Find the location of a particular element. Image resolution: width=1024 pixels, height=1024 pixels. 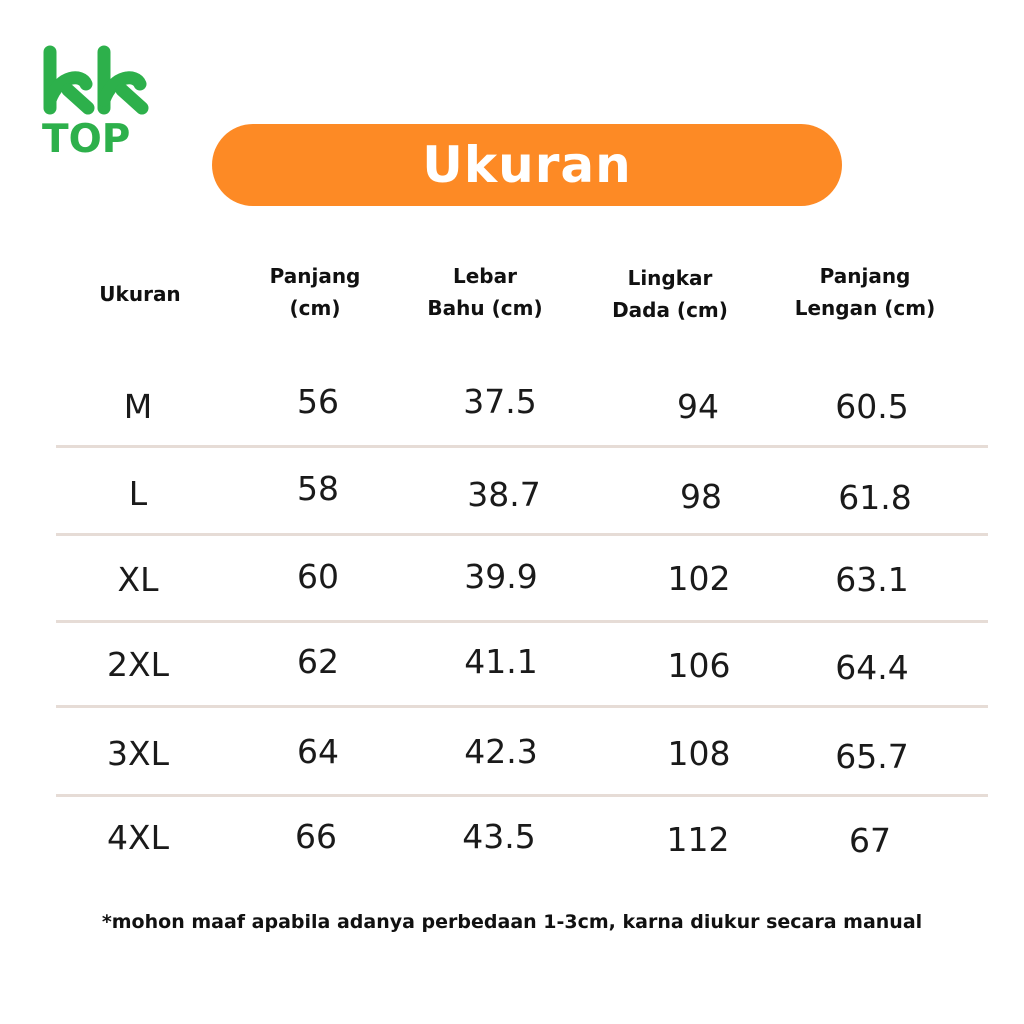

title-banner: Ukuran is located at coordinates (527, 165).